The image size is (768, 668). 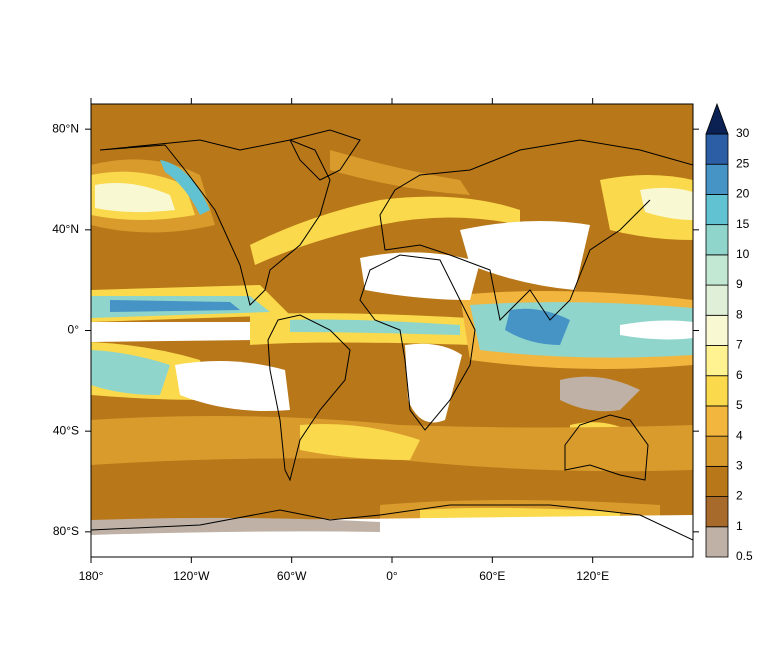 I want to click on colorbar-label: 1, so click(x=739, y=526).